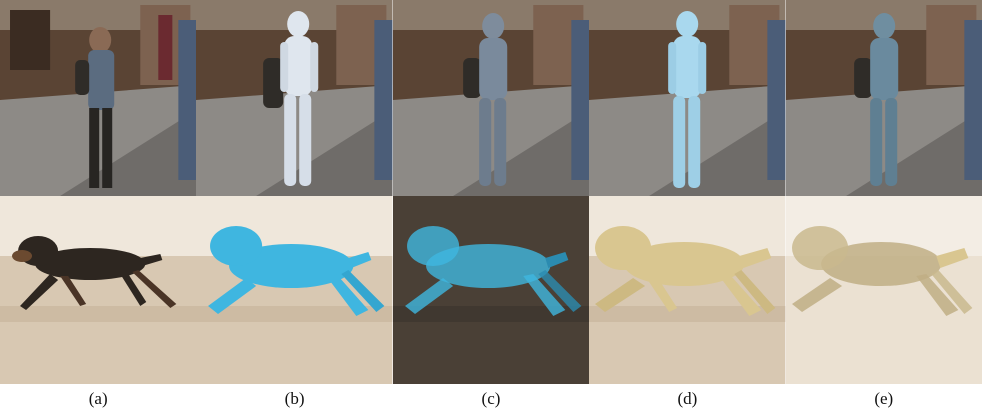 This screenshot has height=413, width=982. I want to click on label-b: (b), so click(294, 398).